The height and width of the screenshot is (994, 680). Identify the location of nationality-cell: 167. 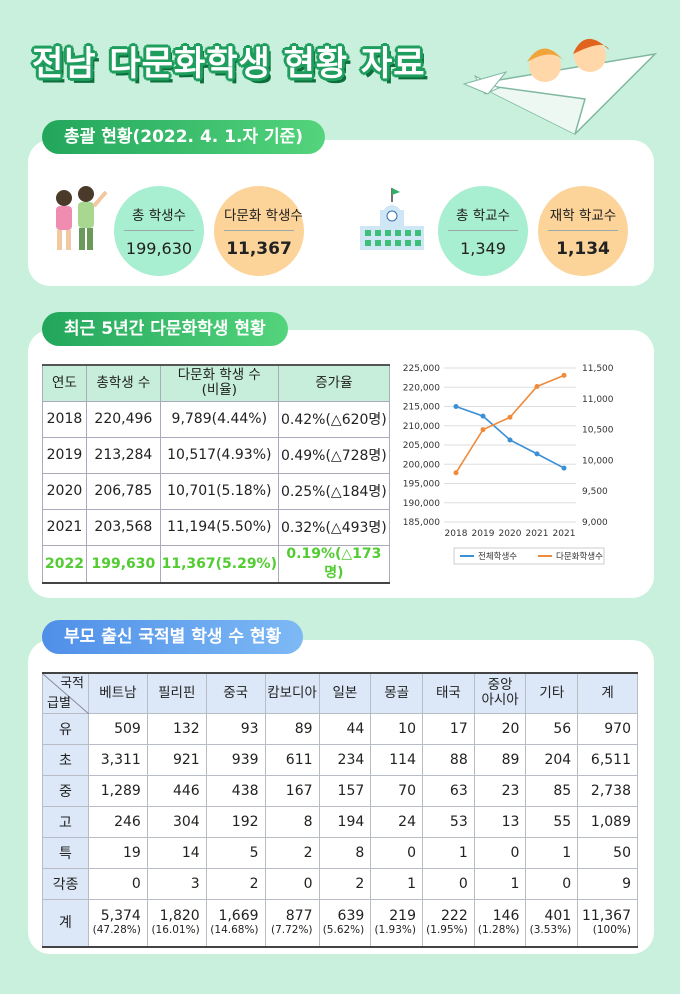
(292, 790).